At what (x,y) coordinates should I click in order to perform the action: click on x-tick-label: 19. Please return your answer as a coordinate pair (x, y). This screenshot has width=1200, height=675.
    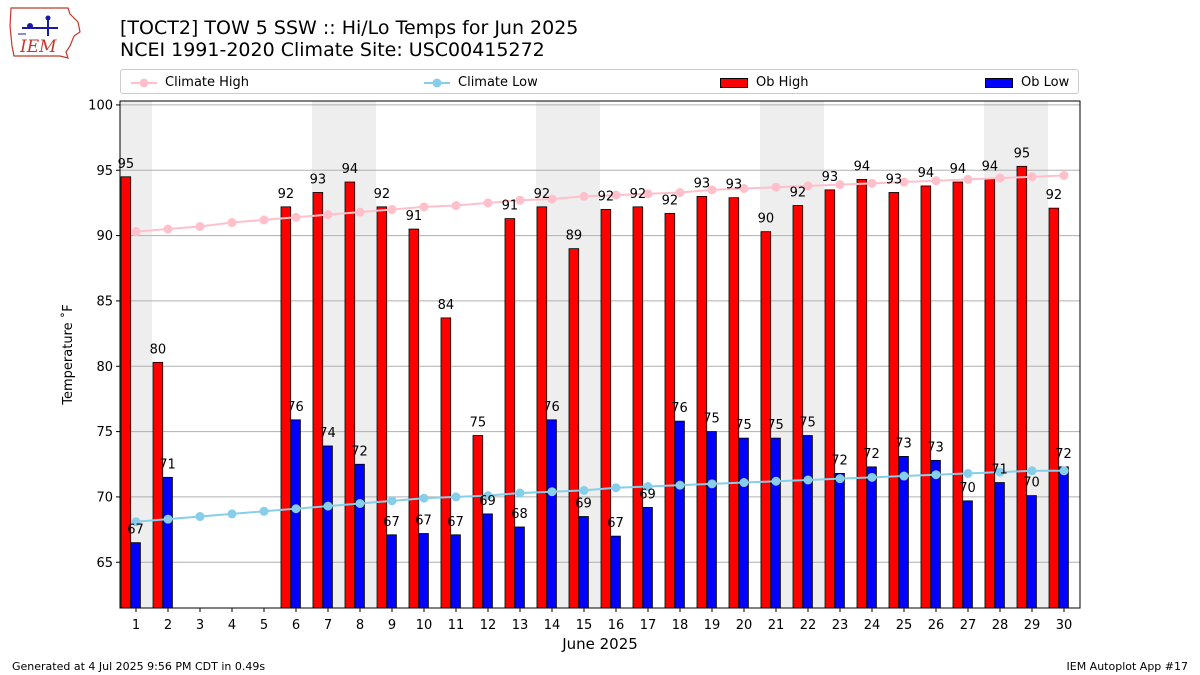
    Looking at the image, I should click on (712, 625).